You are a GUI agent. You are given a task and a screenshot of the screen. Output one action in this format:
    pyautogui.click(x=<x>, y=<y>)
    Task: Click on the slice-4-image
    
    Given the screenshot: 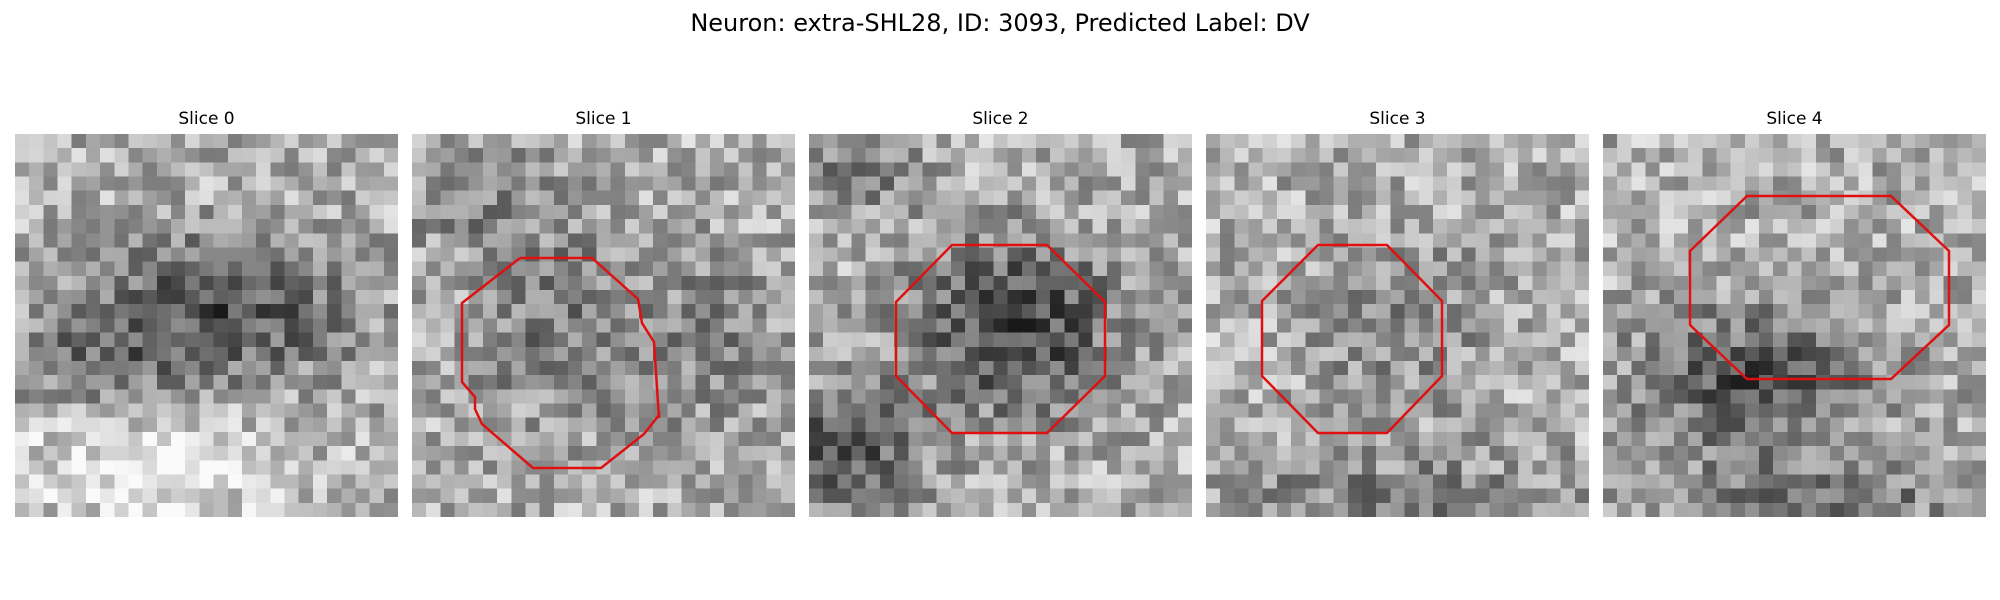 What is the action you would take?
    pyautogui.click(x=1794, y=325)
    